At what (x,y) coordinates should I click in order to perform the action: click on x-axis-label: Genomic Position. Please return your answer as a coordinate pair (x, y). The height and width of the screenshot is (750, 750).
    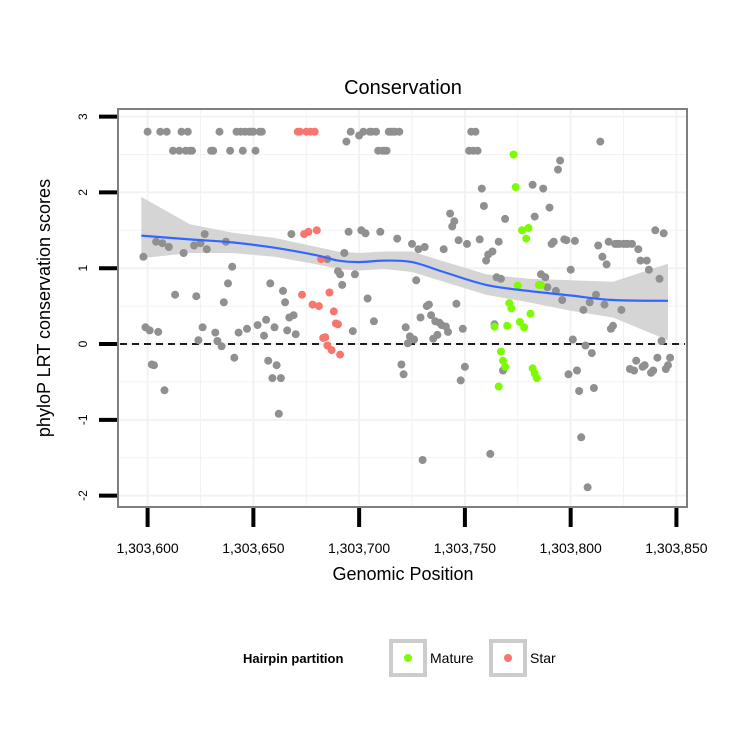
    Looking at the image, I should click on (402, 574).